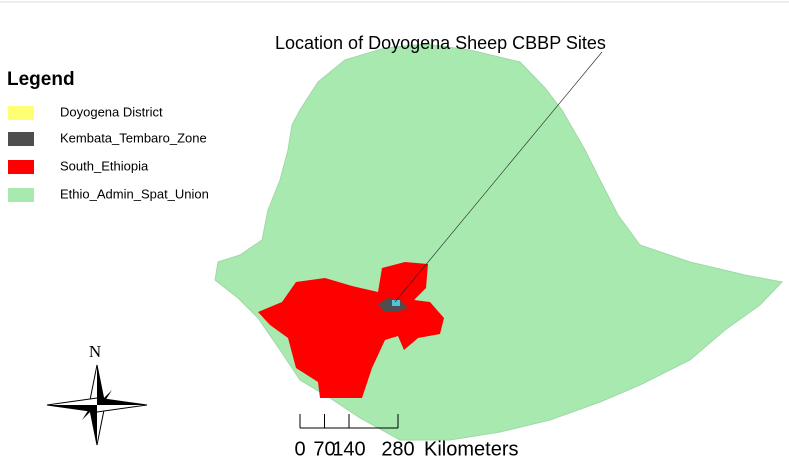 The height and width of the screenshot is (465, 789). What do you see at coordinates (134, 193) in the screenshot?
I see `legend-label: Ethio_Admin_Spat_Union` at bounding box center [134, 193].